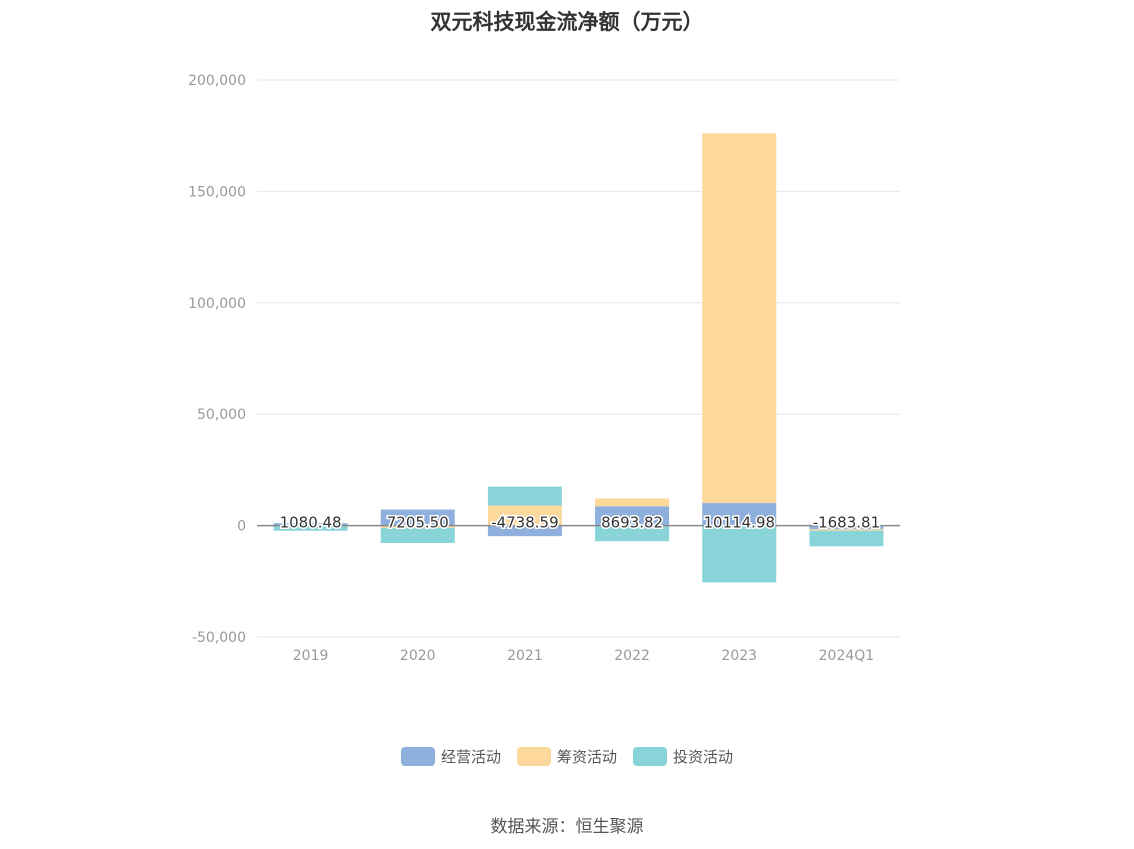  Describe the element at coordinates (847, 656) in the screenshot. I see `x-tick-label: 2024Q1` at that location.